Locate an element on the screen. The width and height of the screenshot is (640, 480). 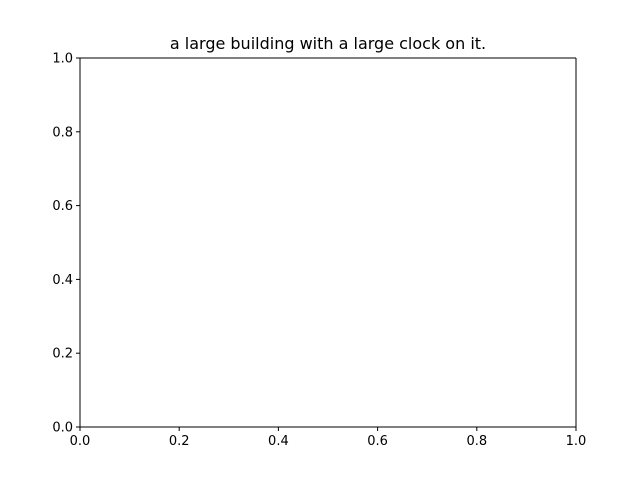
y-tick-label: 1.0 is located at coordinates (62, 59).